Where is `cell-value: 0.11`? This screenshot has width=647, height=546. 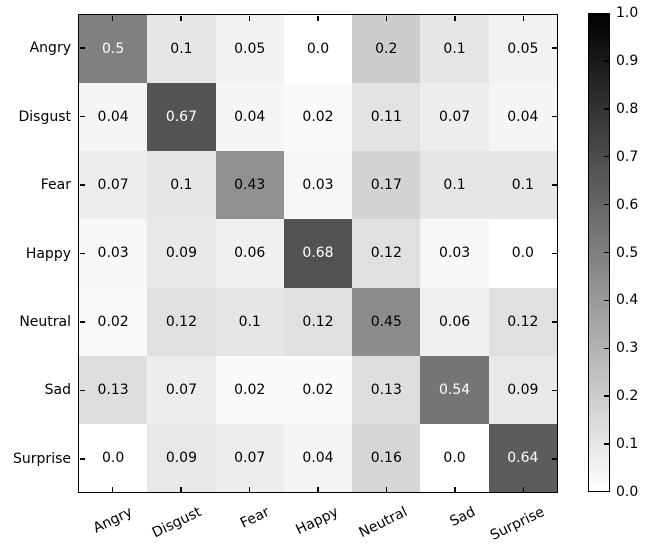
cell-value: 0.11 is located at coordinates (386, 117).